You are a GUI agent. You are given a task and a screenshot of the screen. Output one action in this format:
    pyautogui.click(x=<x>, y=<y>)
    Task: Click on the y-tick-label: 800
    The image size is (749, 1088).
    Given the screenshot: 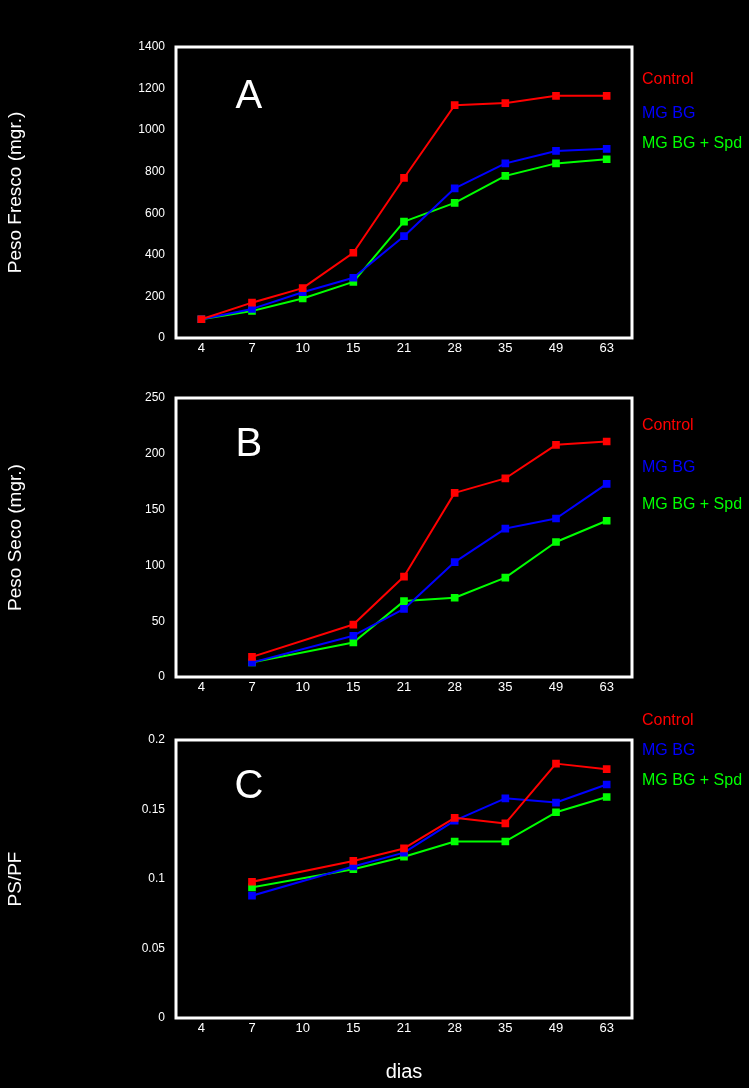 What is the action you would take?
    pyautogui.click(x=155, y=171)
    